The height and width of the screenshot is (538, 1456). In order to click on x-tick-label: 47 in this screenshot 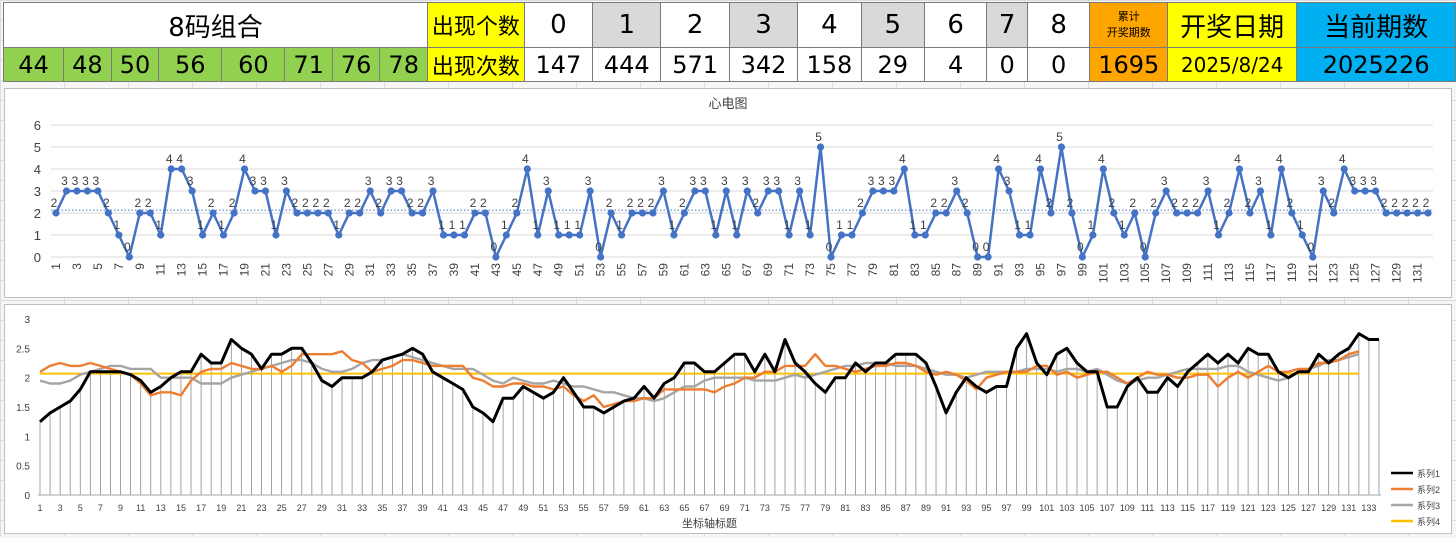, I will do `click(503, 508)`.